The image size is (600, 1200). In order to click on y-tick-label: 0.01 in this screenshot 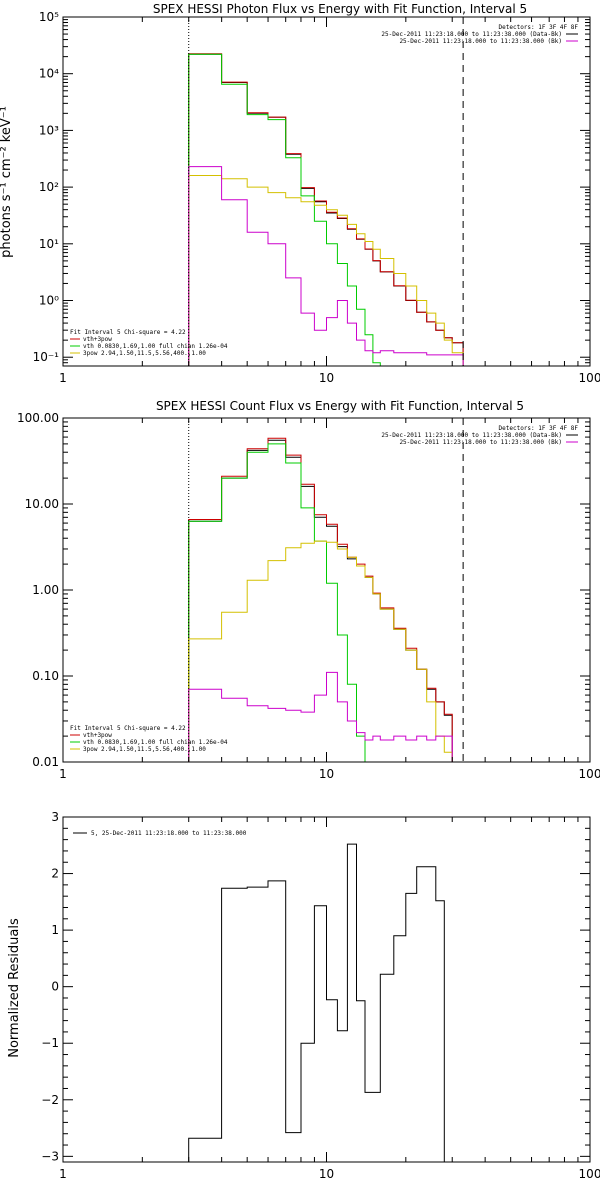, I will do `click(45, 762)`.